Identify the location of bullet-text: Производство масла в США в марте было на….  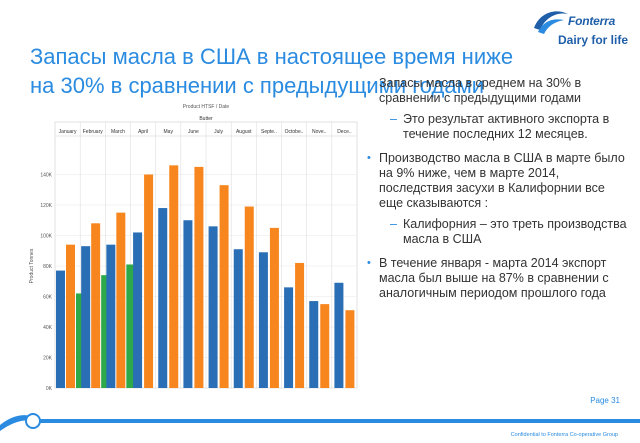
(502, 180).